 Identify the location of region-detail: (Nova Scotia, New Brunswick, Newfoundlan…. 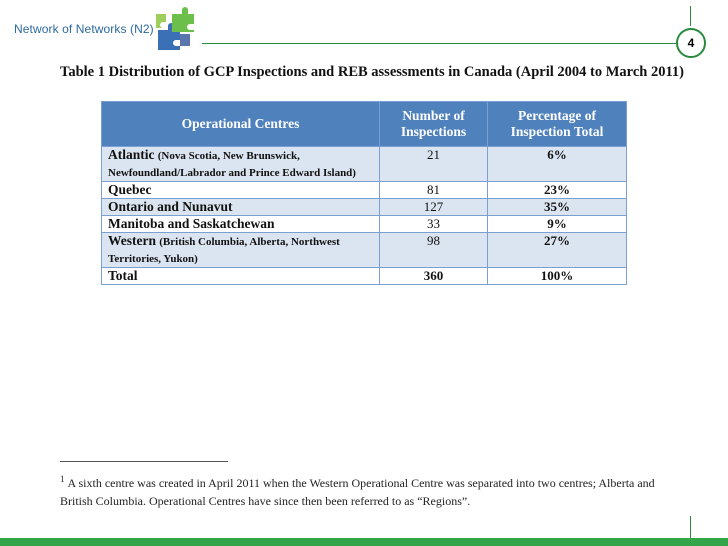
(232, 164).